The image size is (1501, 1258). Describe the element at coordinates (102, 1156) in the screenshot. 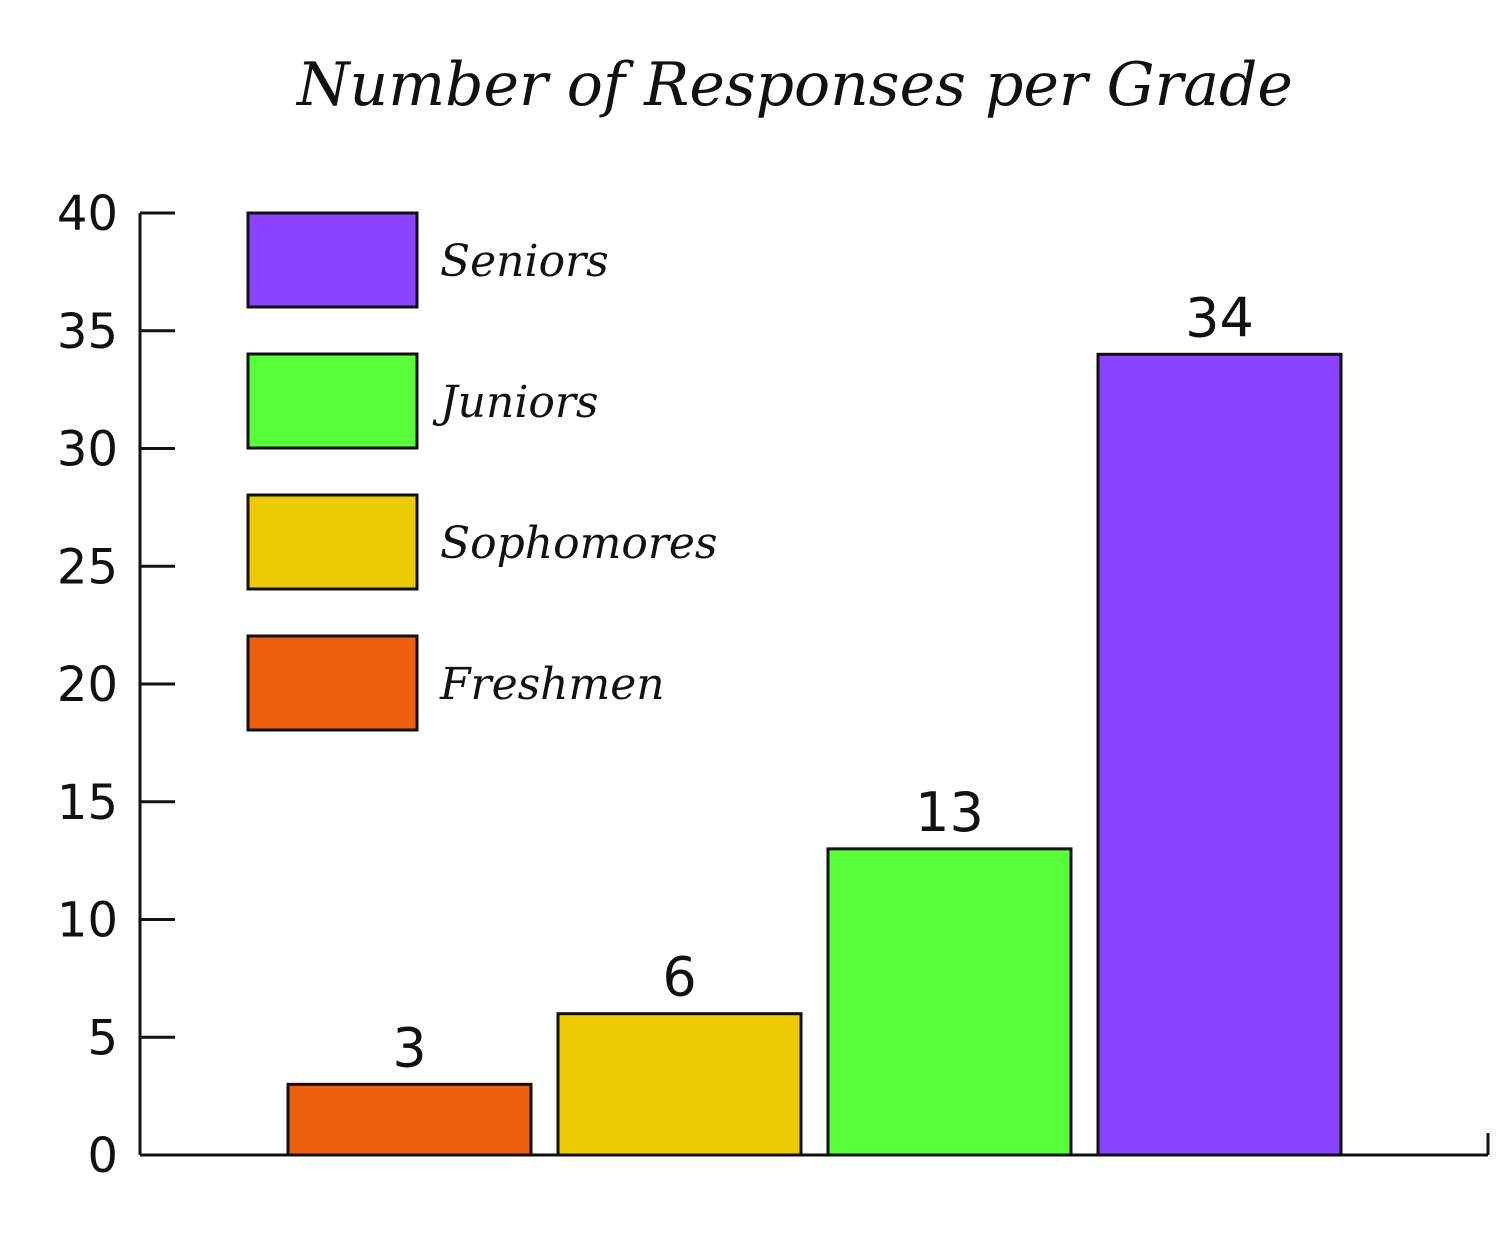

I see `y-tick-label: 0` at that location.